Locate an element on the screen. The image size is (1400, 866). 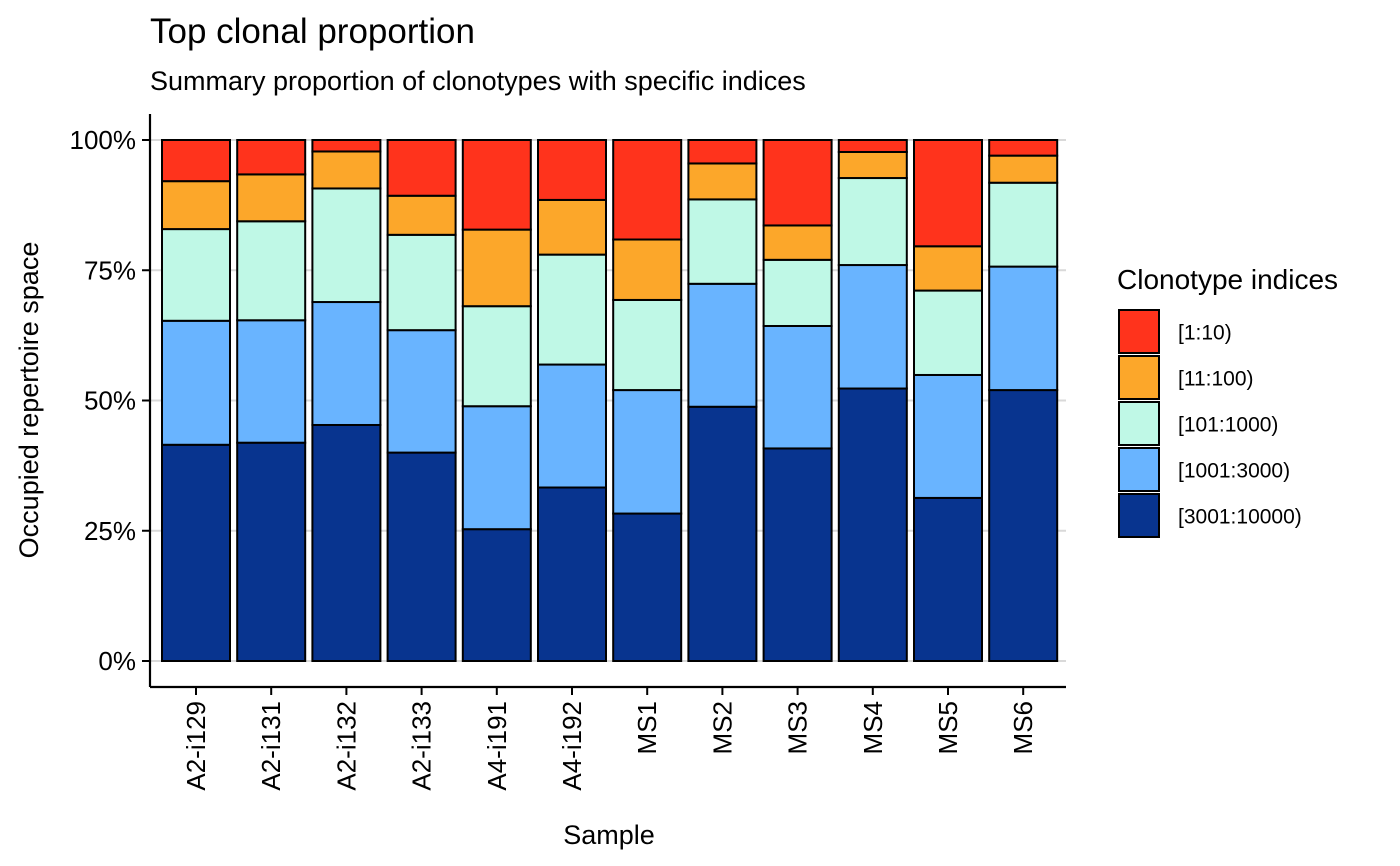
x-tick-label-2: A2-i132 is located at coordinates (346, 746).